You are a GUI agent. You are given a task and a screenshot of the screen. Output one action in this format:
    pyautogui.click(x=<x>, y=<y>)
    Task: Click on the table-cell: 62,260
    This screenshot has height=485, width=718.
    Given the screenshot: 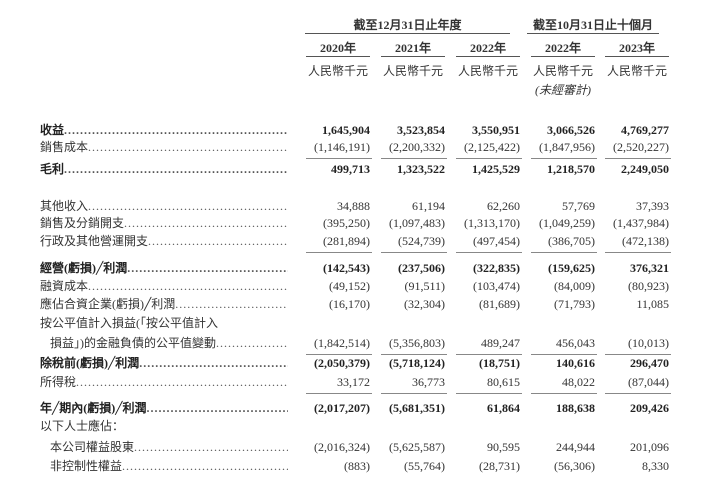 What is the action you would take?
    pyautogui.click(x=503, y=206)
    